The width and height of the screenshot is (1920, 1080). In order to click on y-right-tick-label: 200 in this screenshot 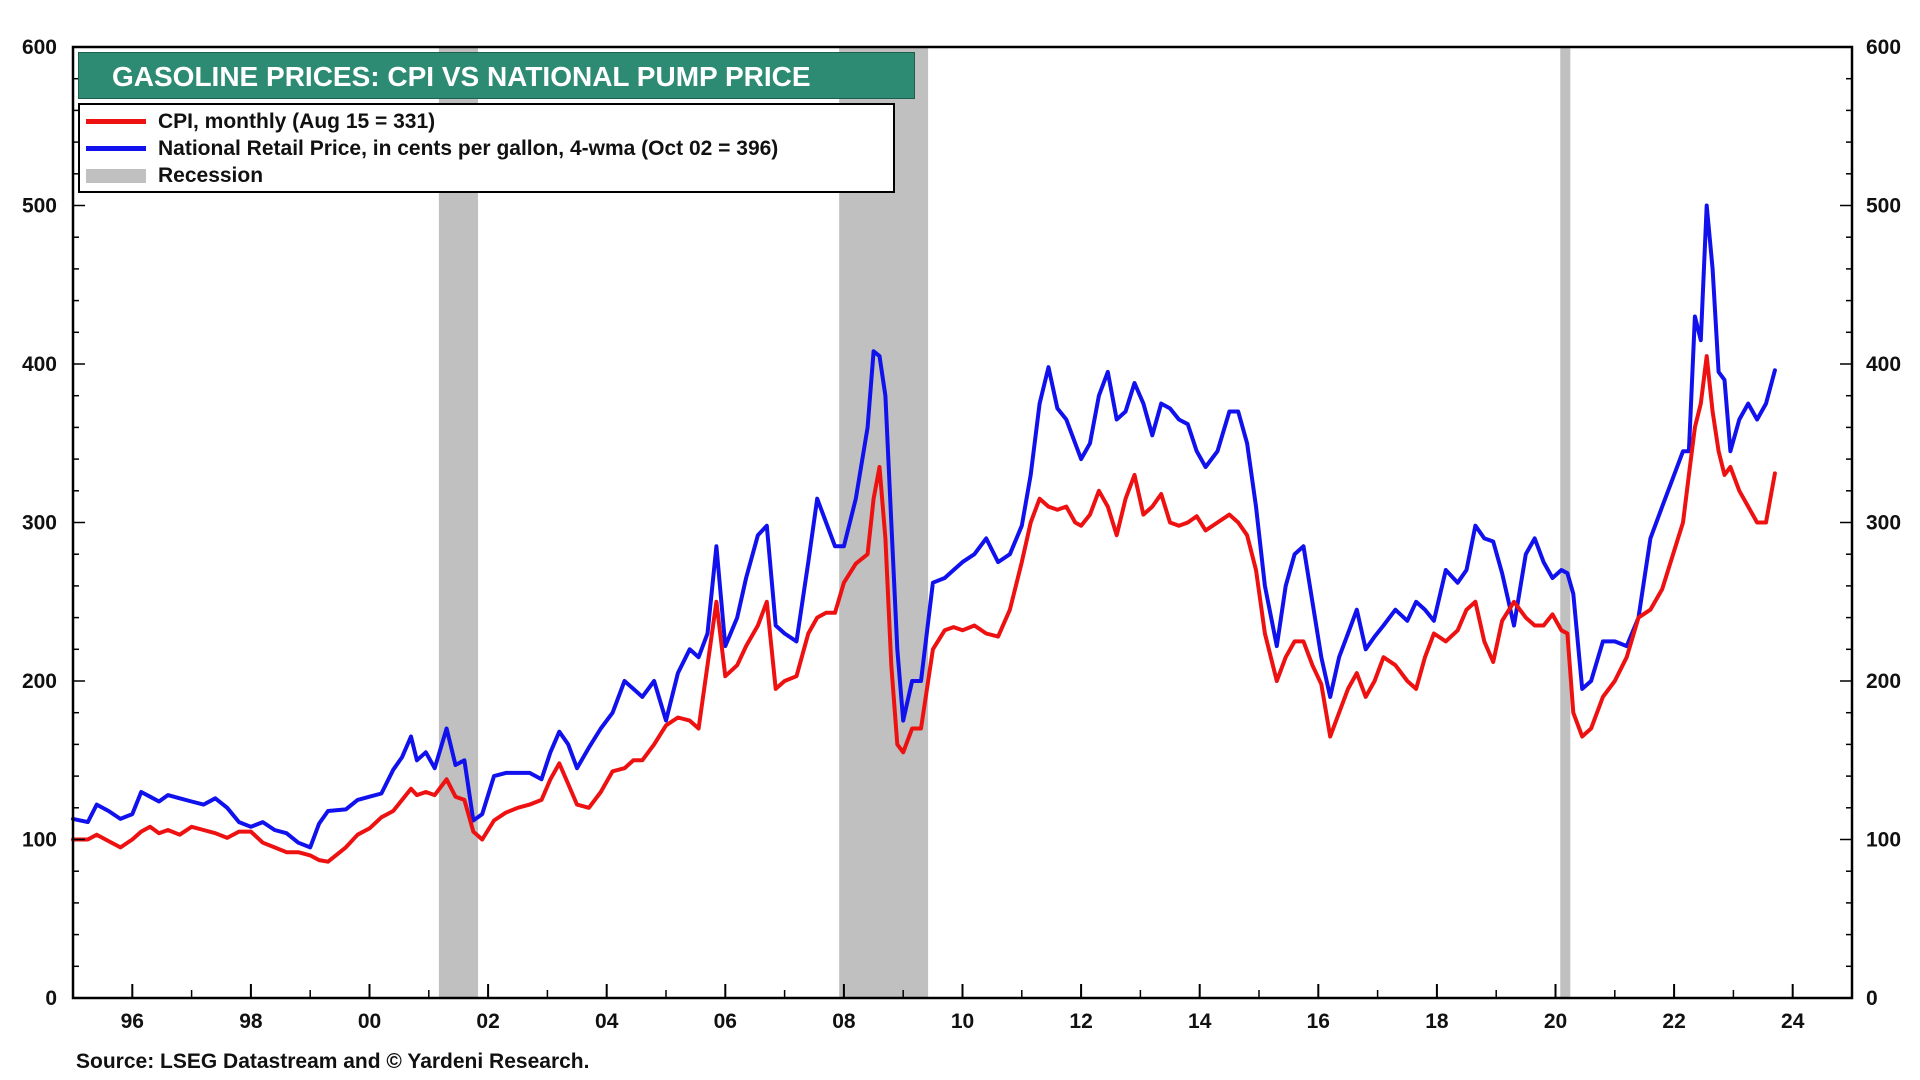, I will do `click(1883, 681)`.